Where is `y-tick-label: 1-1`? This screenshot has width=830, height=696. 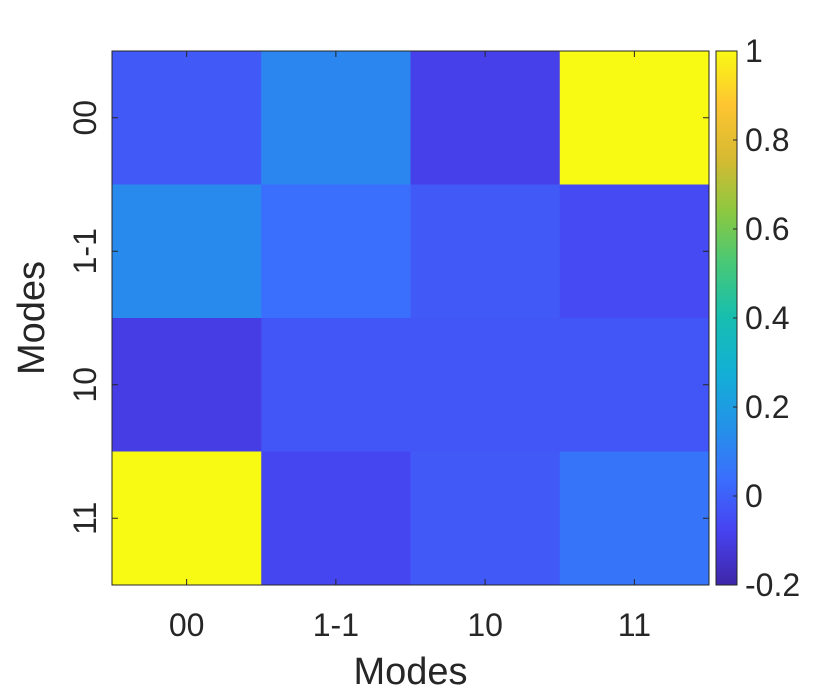
y-tick-label: 1-1 is located at coordinates (85, 251).